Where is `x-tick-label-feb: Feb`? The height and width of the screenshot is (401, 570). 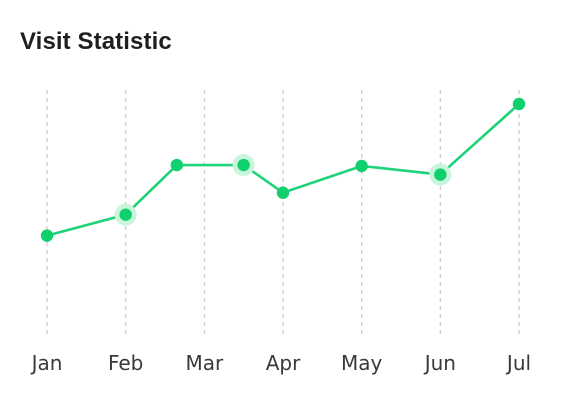
x-tick-label-feb: Feb is located at coordinates (125, 363).